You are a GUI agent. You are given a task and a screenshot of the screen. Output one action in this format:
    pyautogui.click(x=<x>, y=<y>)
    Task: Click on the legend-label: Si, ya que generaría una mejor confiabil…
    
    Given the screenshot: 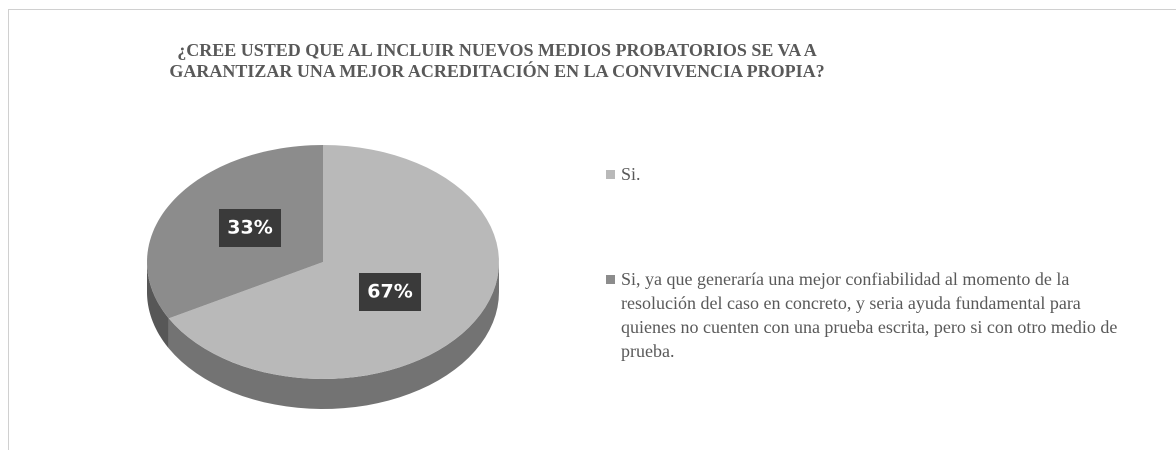 What is the action you would take?
    pyautogui.click(x=869, y=315)
    